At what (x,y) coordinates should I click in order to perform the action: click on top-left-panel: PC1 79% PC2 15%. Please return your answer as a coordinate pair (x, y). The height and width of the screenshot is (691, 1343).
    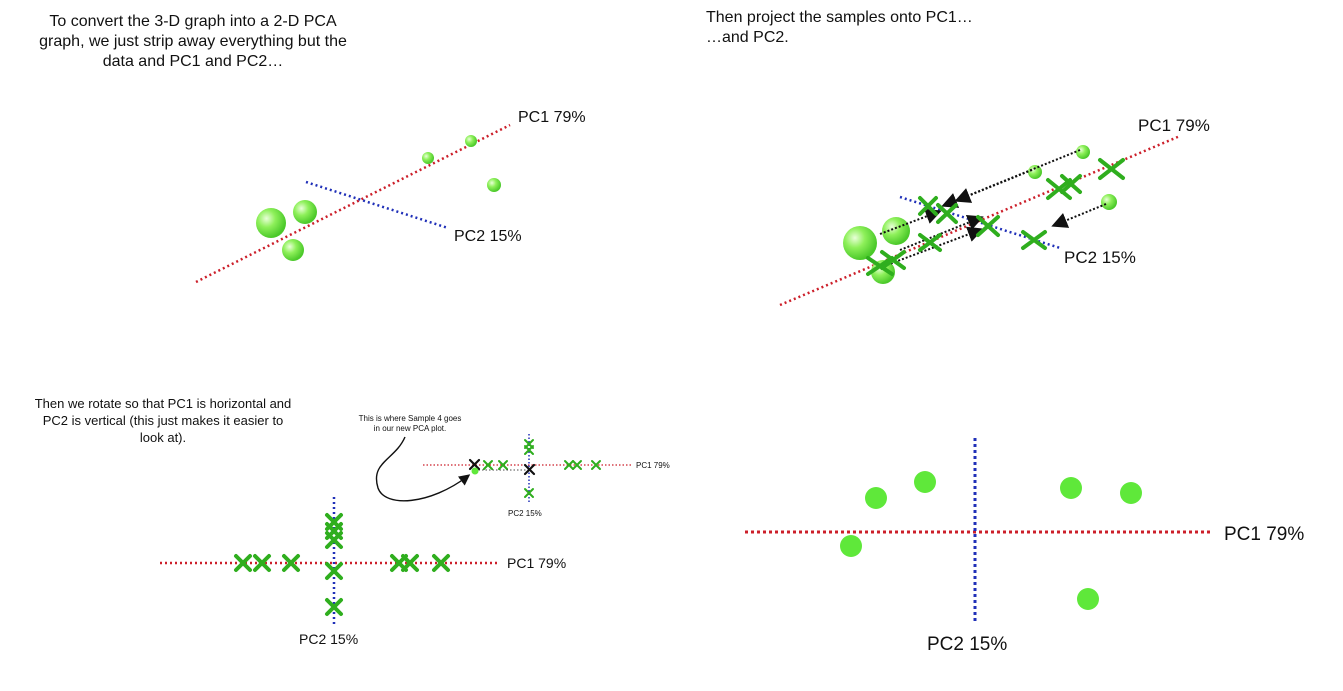
    Looking at the image, I should click on (390, 196).